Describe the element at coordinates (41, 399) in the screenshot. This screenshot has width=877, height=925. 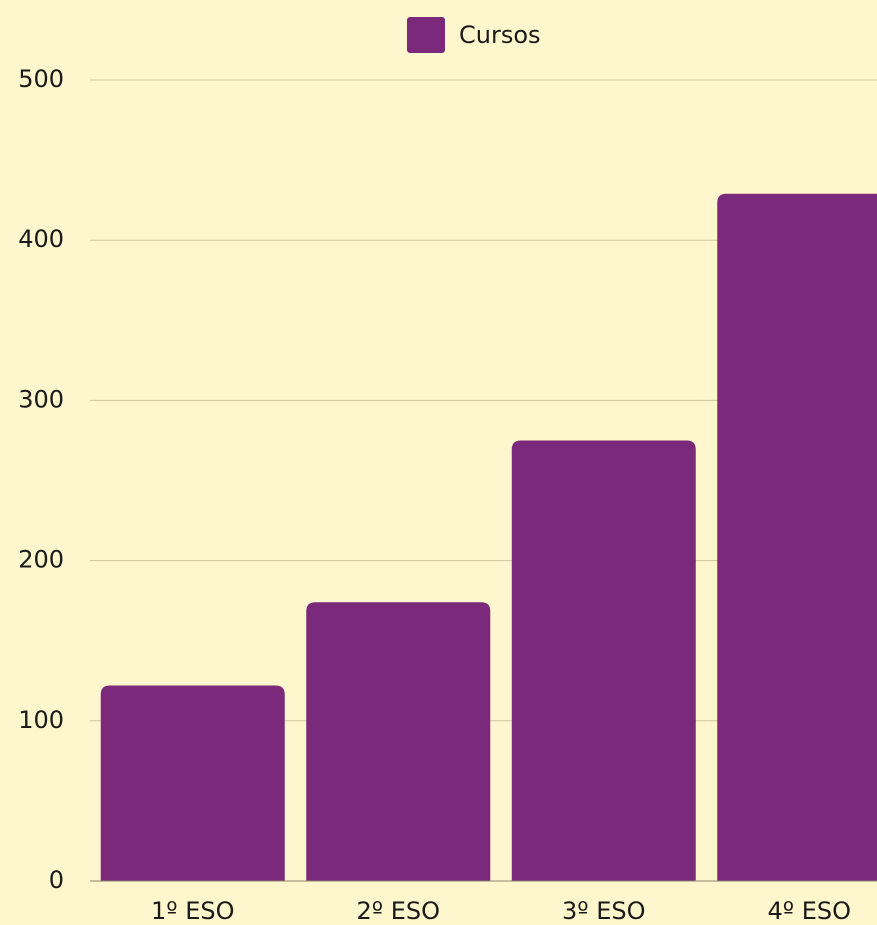
I see `y-tick-label: 300` at that location.